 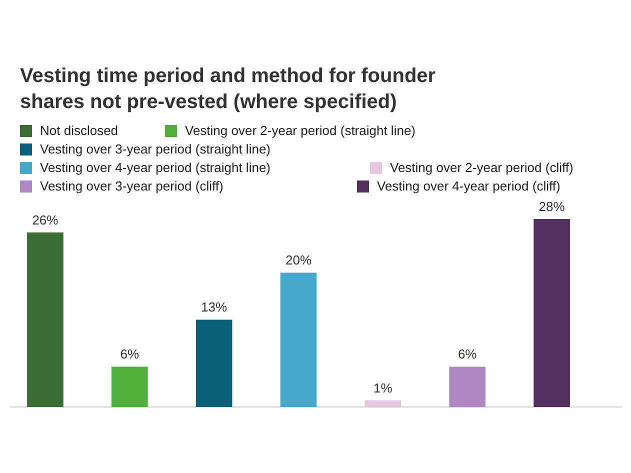 I want to click on data-label: 20%, so click(x=298, y=260).